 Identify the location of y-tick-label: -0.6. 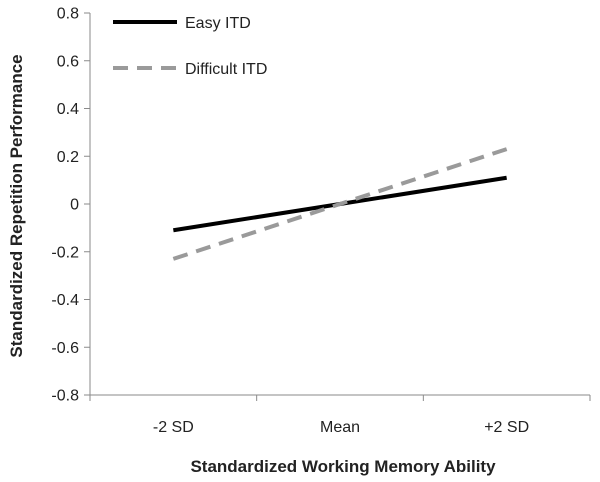
(65, 348).